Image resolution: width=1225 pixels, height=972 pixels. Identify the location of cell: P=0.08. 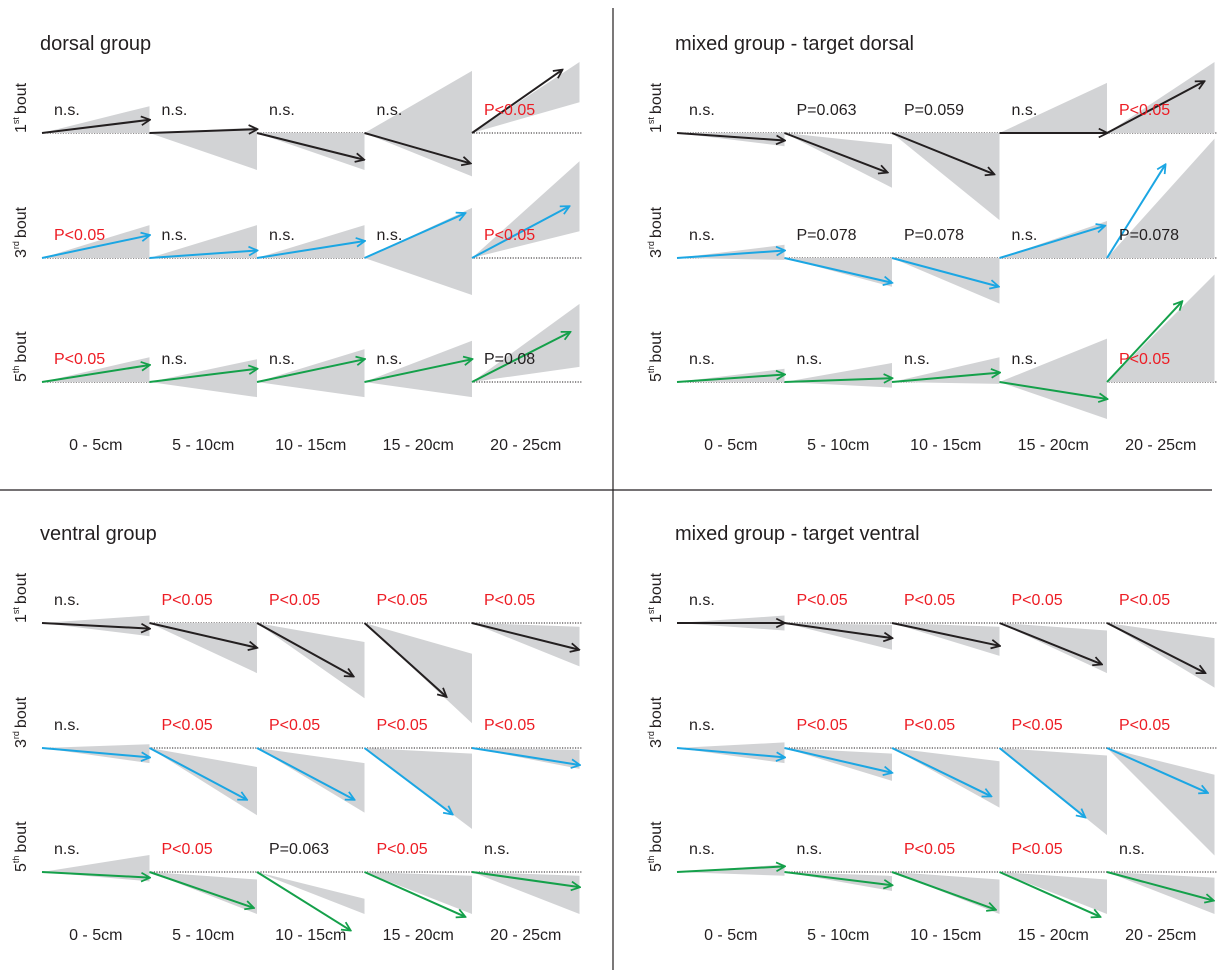
(525, 343).